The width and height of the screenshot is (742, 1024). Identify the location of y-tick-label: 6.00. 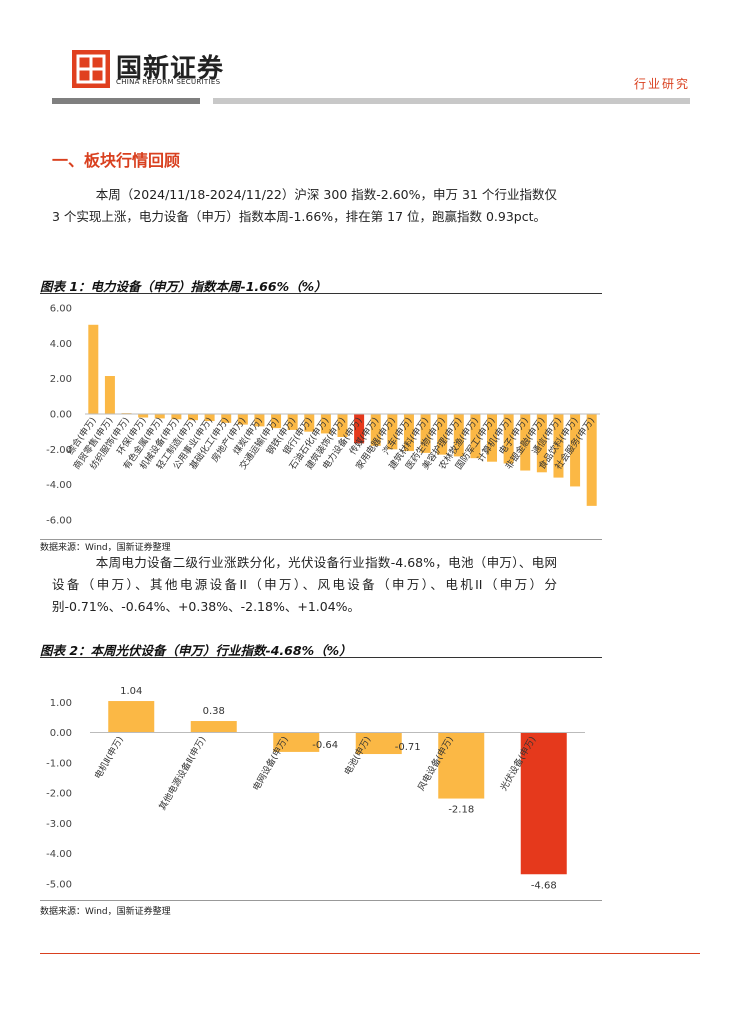
(61, 309).